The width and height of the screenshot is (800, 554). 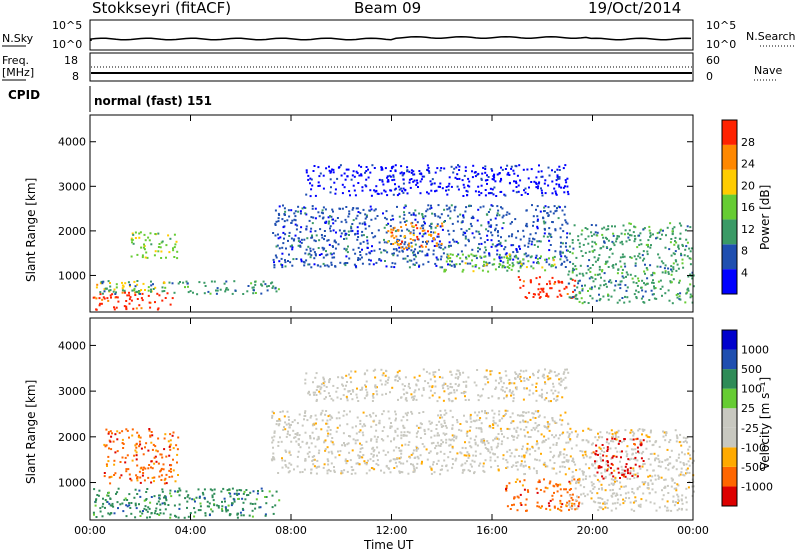 I want to click on velocity-colorbar-label: Velocity [m s⁻¹], so click(x=765, y=423).